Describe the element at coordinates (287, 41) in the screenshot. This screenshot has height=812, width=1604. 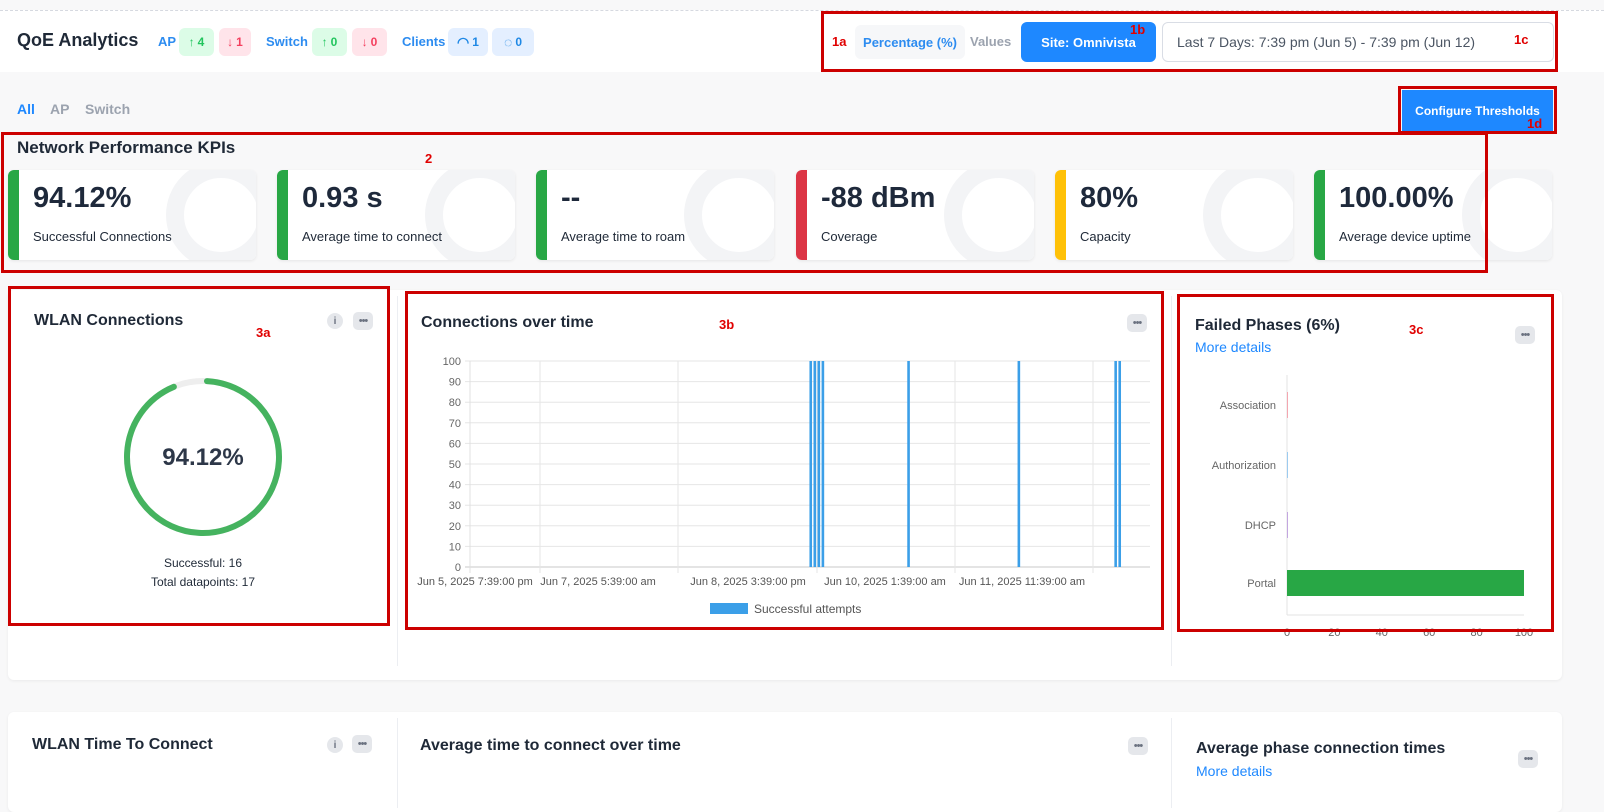
I see `switch-label: Switch` at that location.